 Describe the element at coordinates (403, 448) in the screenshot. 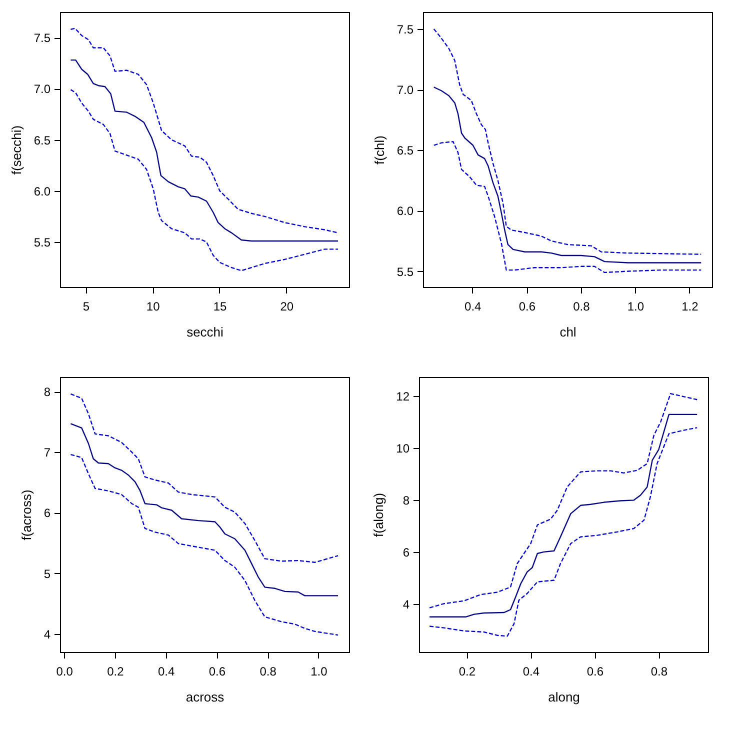

I see `y-tick-label: 10` at that location.